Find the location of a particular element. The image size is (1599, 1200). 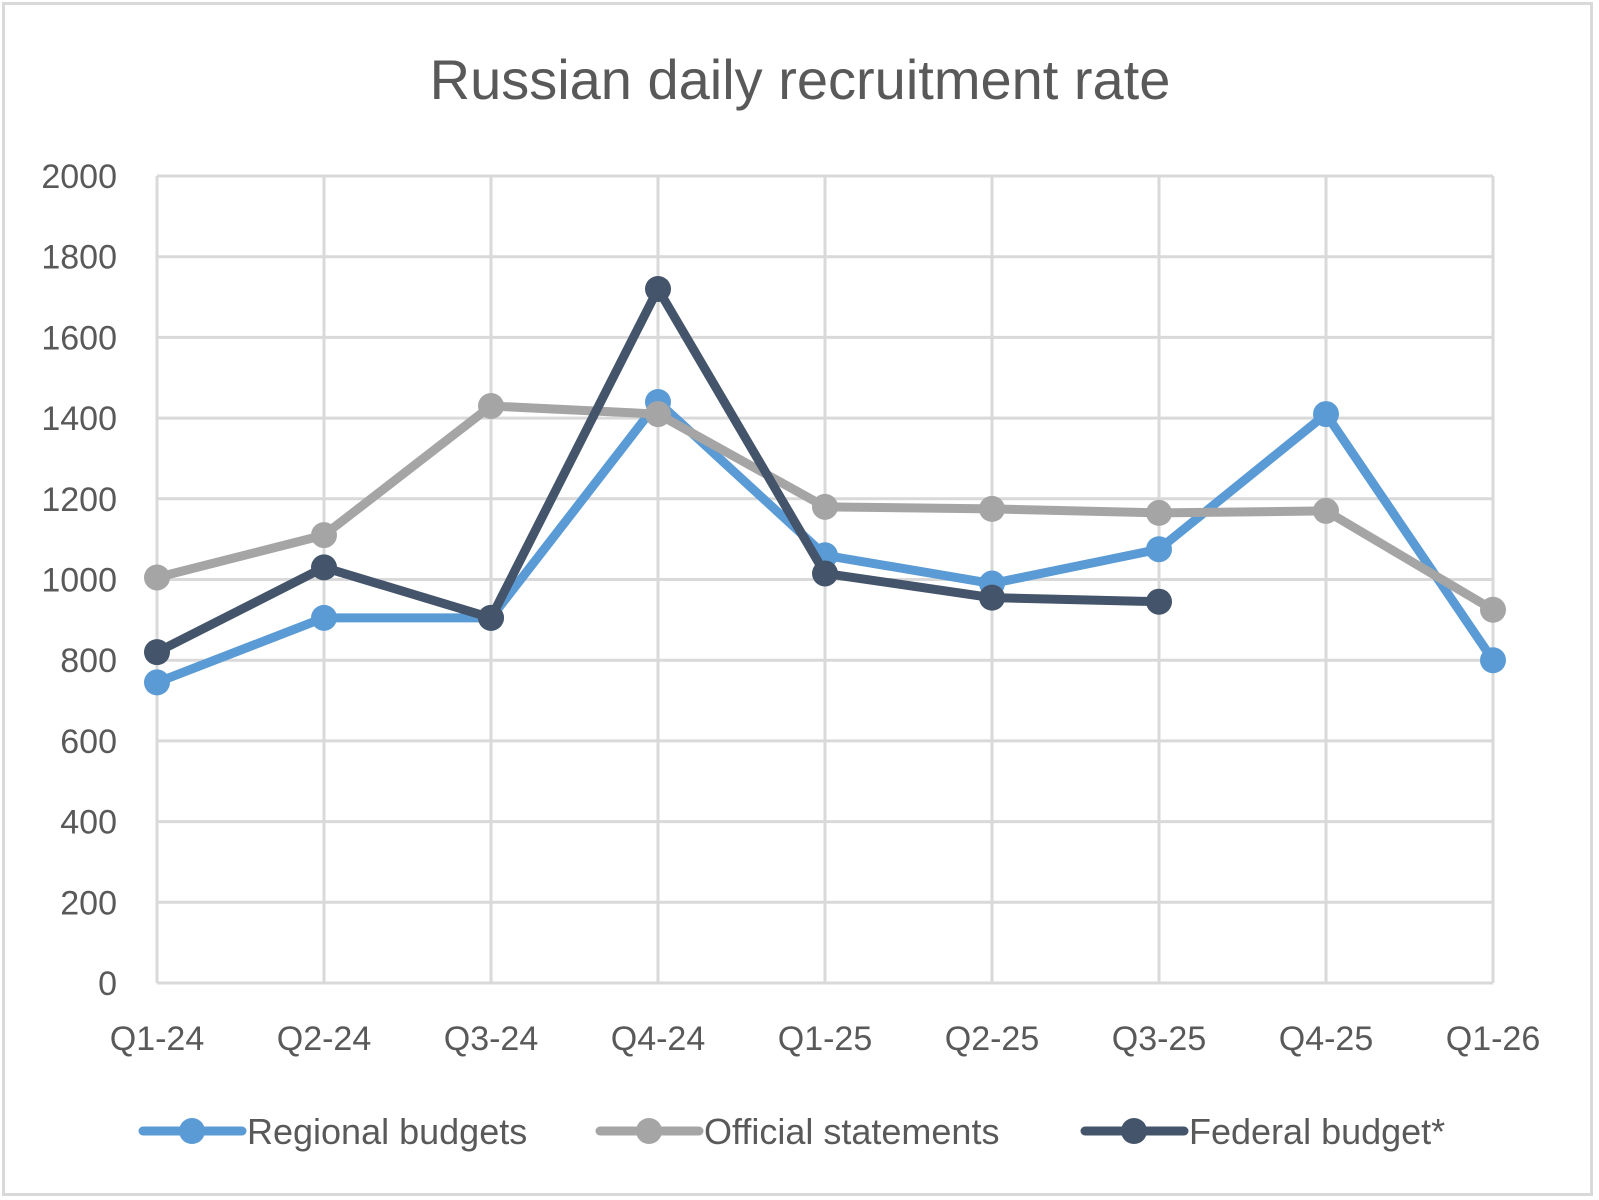

y-tick-label: 1000 is located at coordinates (79, 581).